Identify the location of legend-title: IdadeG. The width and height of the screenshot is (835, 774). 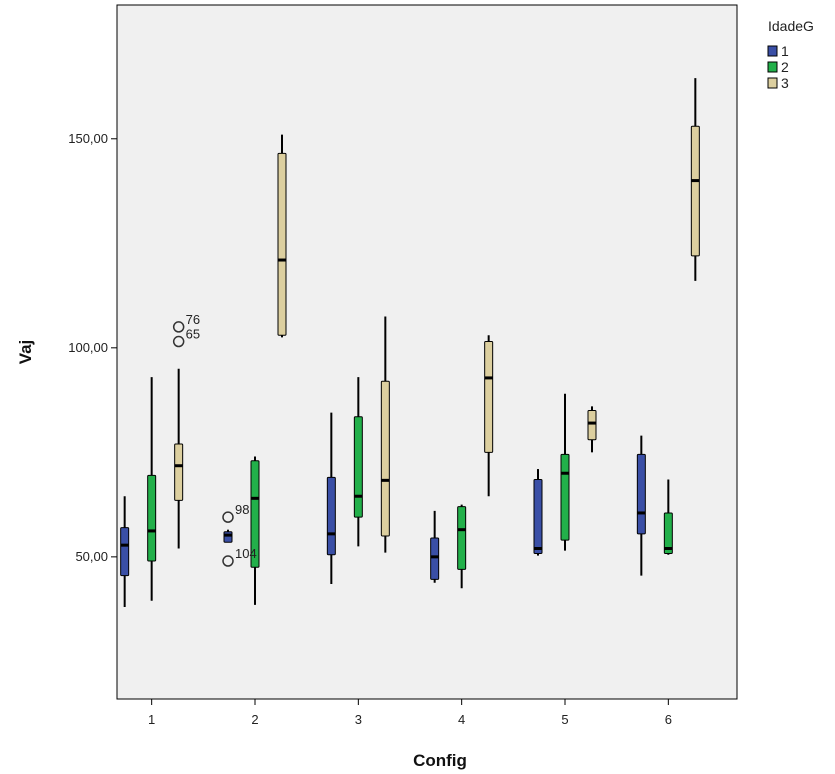
(791, 26).